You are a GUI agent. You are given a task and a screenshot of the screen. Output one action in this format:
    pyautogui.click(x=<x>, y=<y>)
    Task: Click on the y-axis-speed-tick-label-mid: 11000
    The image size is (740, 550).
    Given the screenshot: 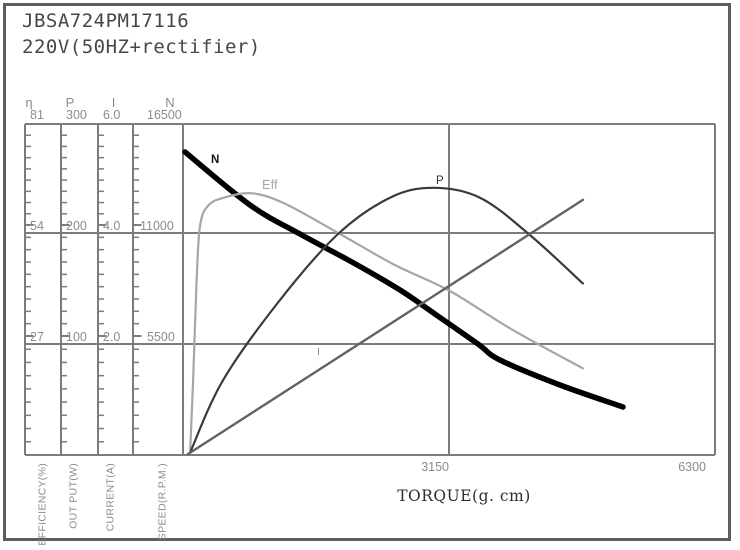 What is the action you would take?
    pyautogui.click(x=157, y=226)
    